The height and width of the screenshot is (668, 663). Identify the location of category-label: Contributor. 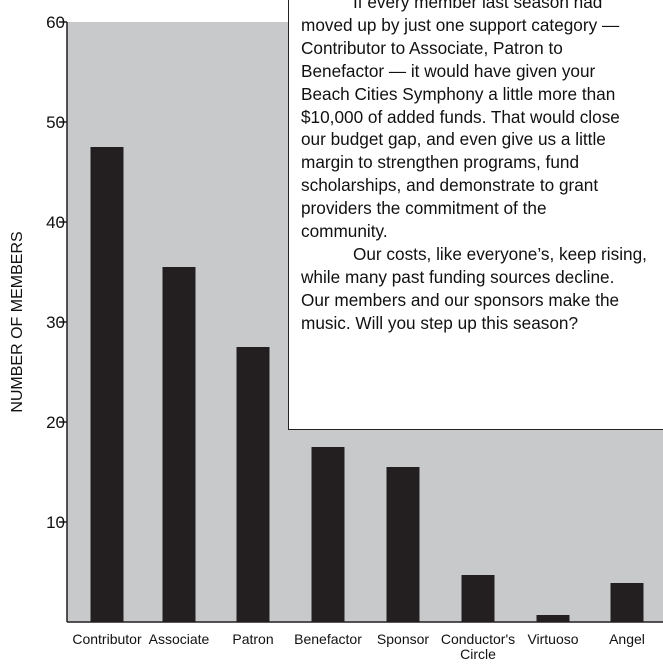
(107, 639).